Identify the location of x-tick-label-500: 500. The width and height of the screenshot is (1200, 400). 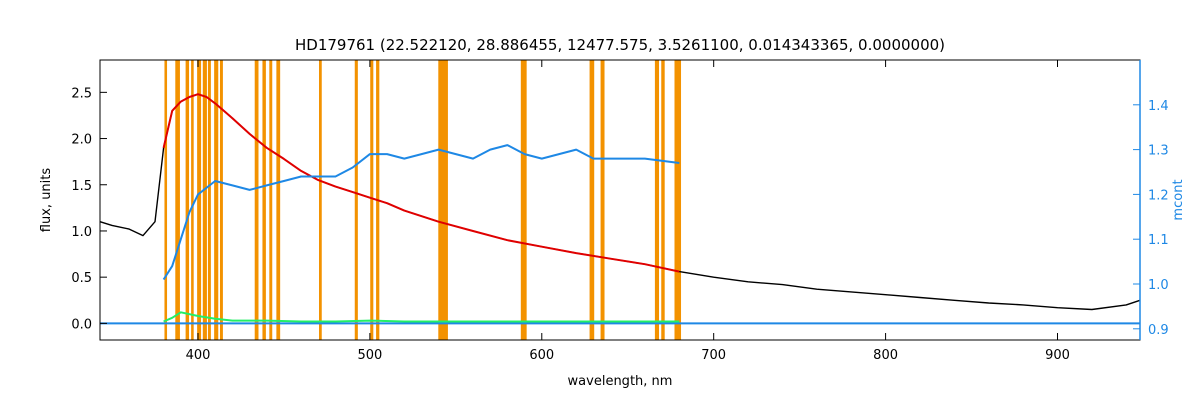
(369, 355).